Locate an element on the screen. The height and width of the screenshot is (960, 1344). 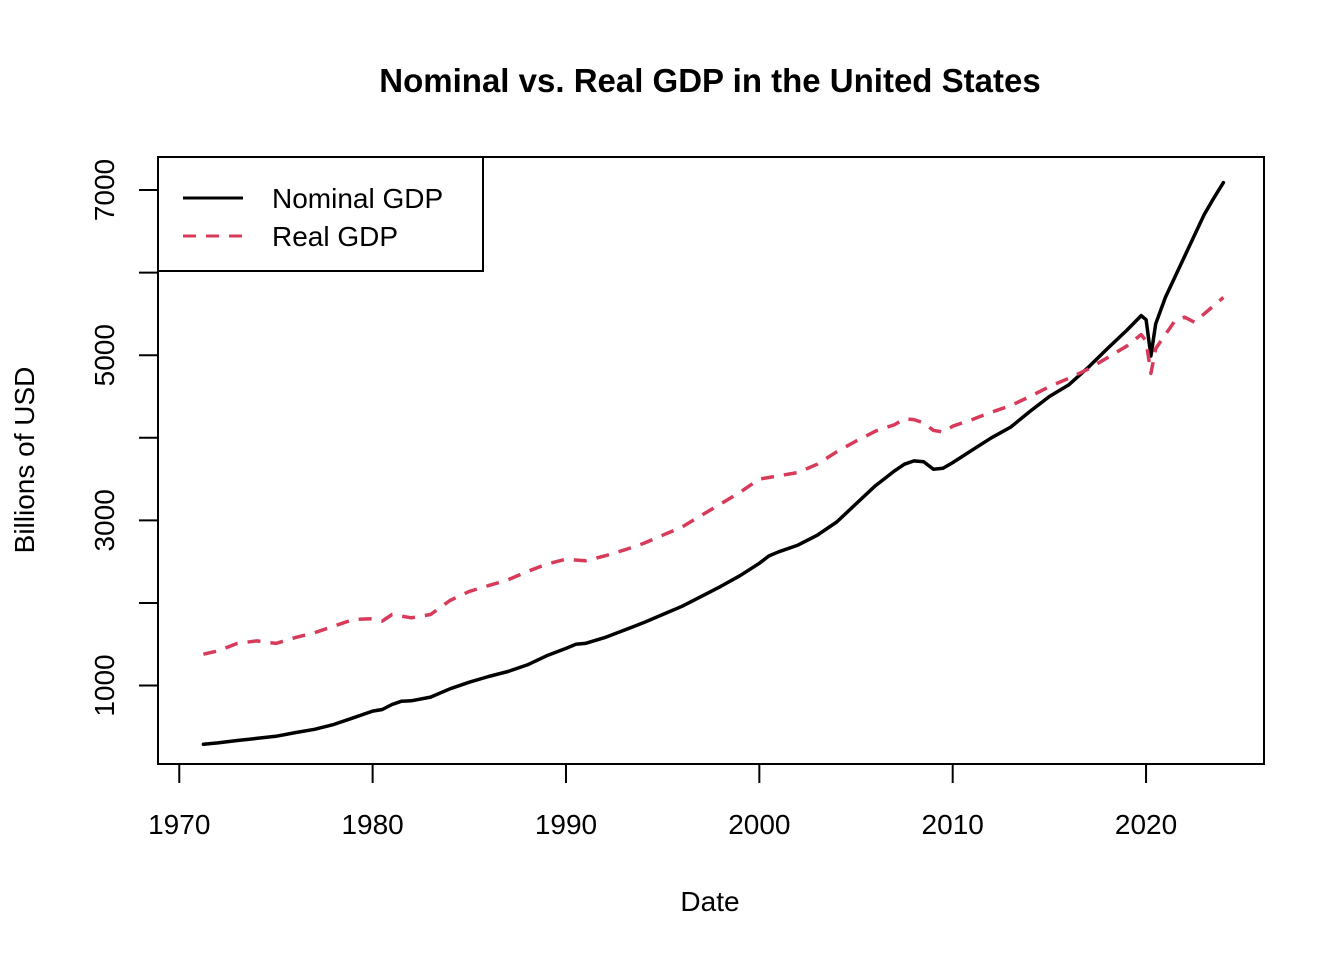
x-axis-label: Date is located at coordinates (709, 901).